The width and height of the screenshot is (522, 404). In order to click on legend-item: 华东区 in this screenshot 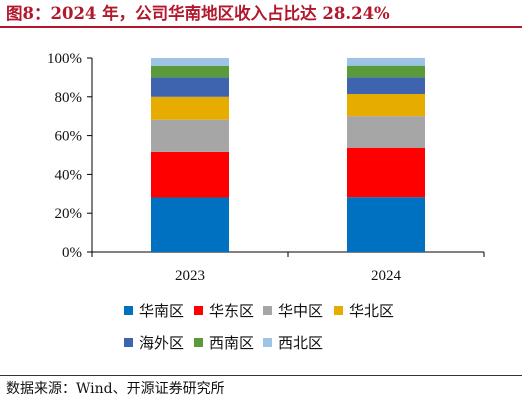, I will do `click(224, 311)`.